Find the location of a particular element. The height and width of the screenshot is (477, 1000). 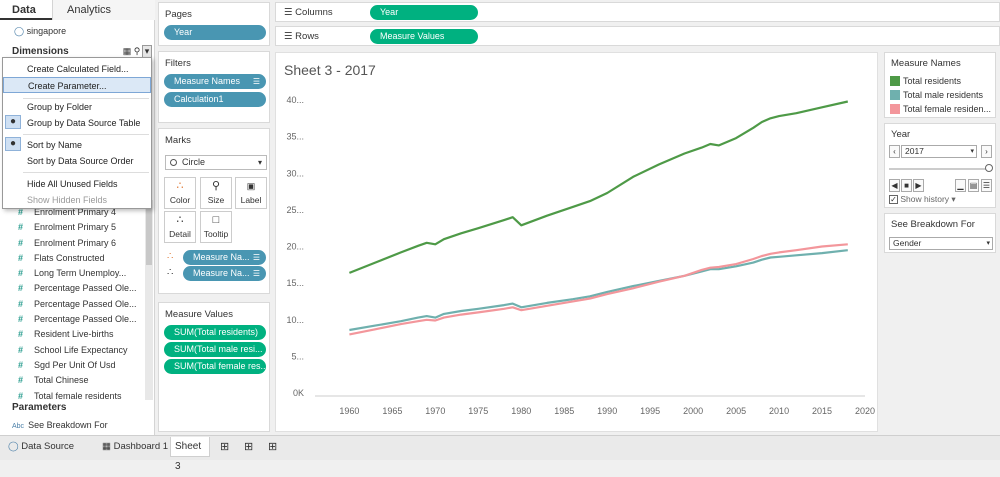

filters-card: Filters Measure Names ☰ Calculation1 is located at coordinates (214, 87).